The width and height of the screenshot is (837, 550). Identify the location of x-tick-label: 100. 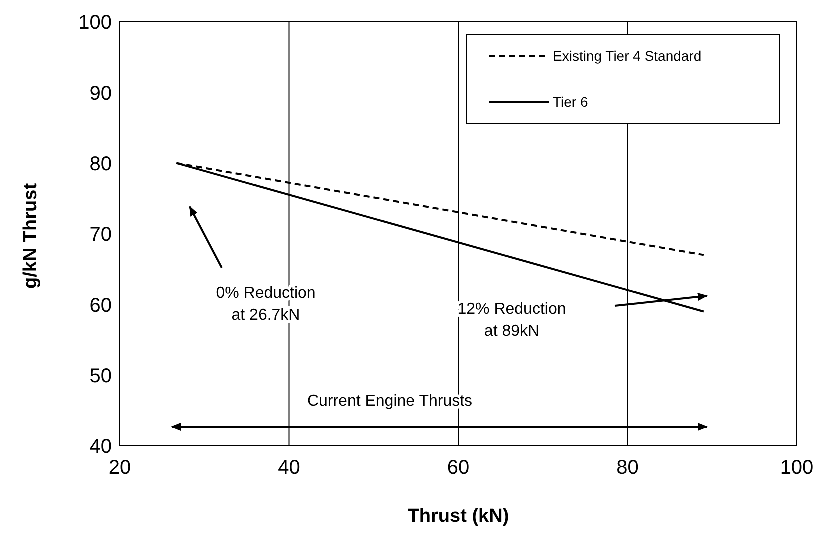
(797, 468).